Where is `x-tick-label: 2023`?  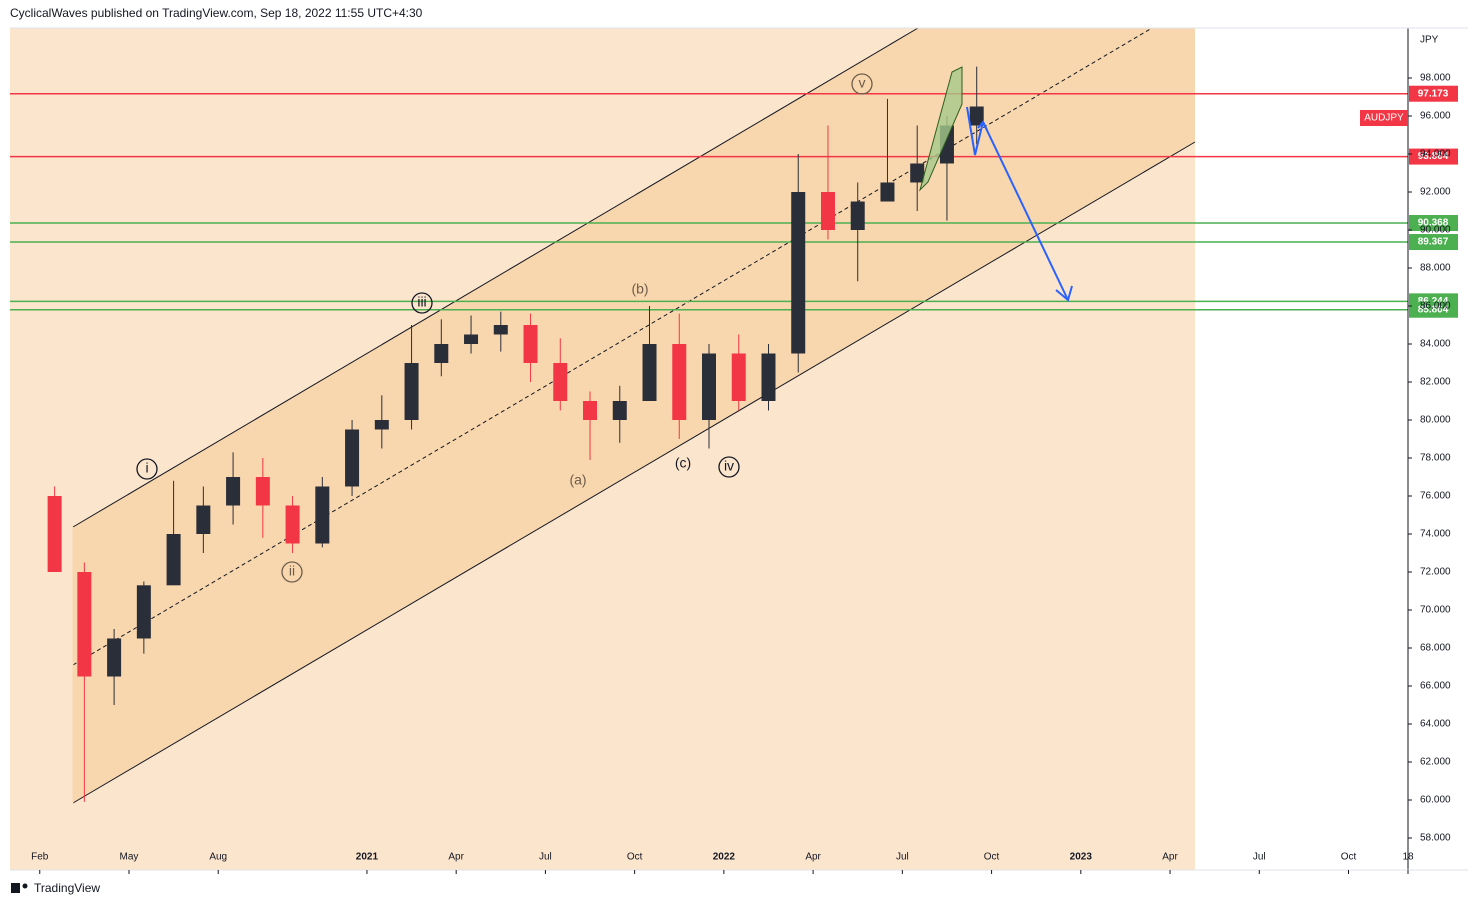 x-tick-label: 2023 is located at coordinates (1081, 857).